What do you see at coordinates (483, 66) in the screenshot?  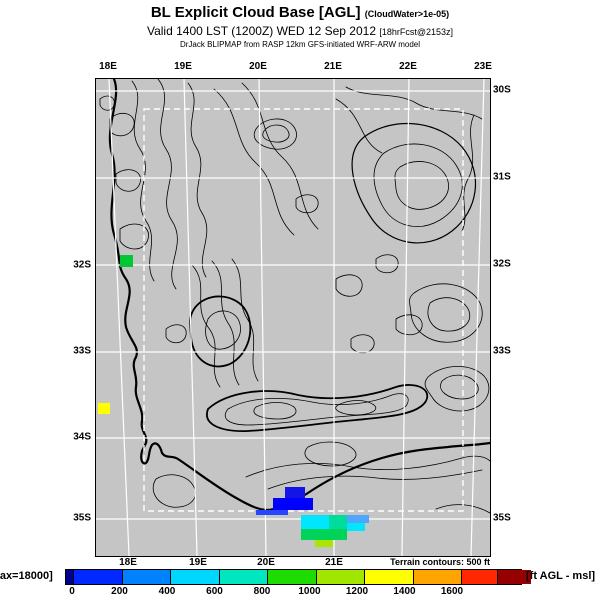 I see `lon-label-top: 23E` at bounding box center [483, 66].